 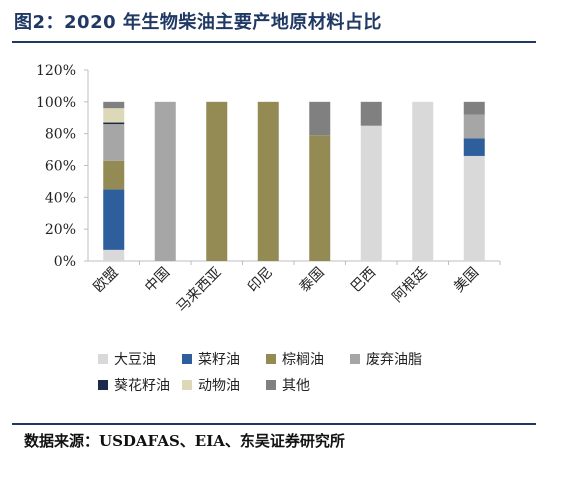 I want to click on x-category-label: 马来西亚, so click(x=199, y=290).